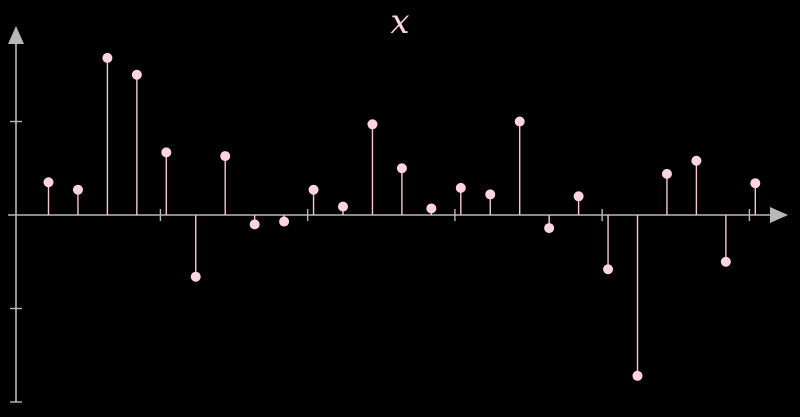 Image resolution: width=800 pixels, height=417 pixels. I want to click on y-axis-arrow, so click(16, 35).